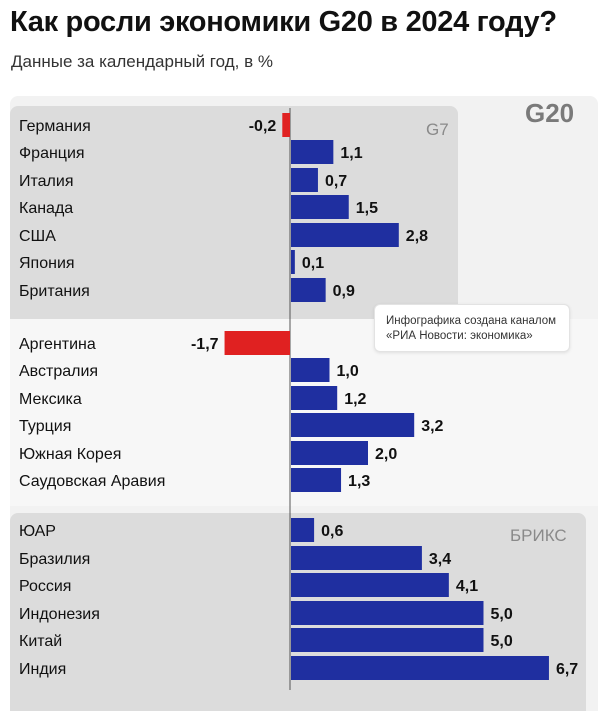 This screenshot has width=602, height=711. Describe the element at coordinates (37, 531) in the screenshot. I see `category-label: ЮАР` at that location.